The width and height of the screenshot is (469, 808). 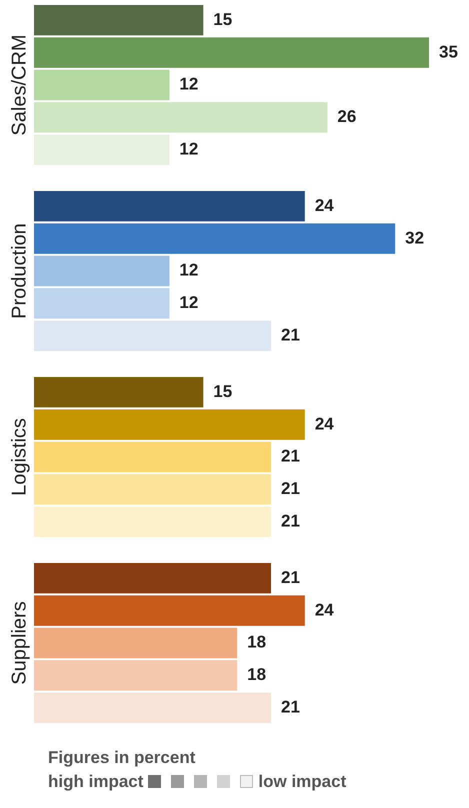 What do you see at coordinates (19, 457) in the screenshot?
I see `y-axis-title: Logistics` at bounding box center [19, 457].